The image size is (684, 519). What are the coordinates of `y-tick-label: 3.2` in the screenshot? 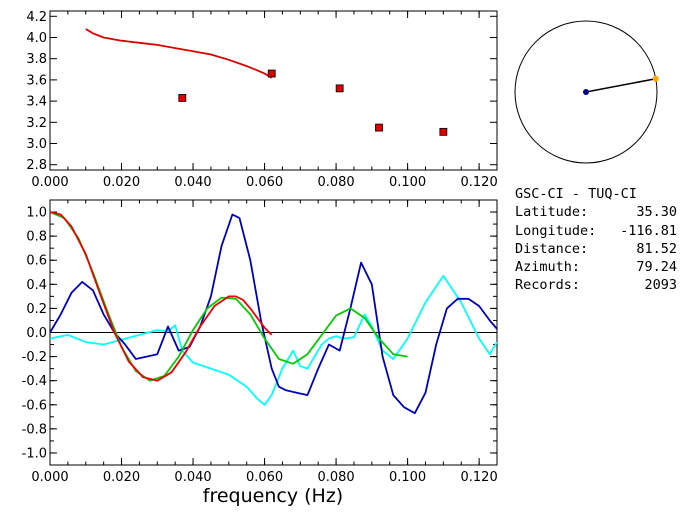 It's located at (36, 123).